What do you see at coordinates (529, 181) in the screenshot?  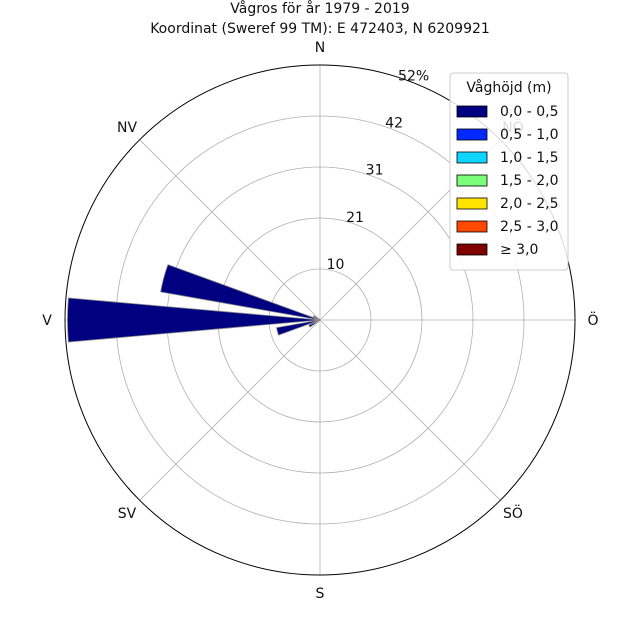 I see `legend-label: 1,5 - 2,0` at bounding box center [529, 181].